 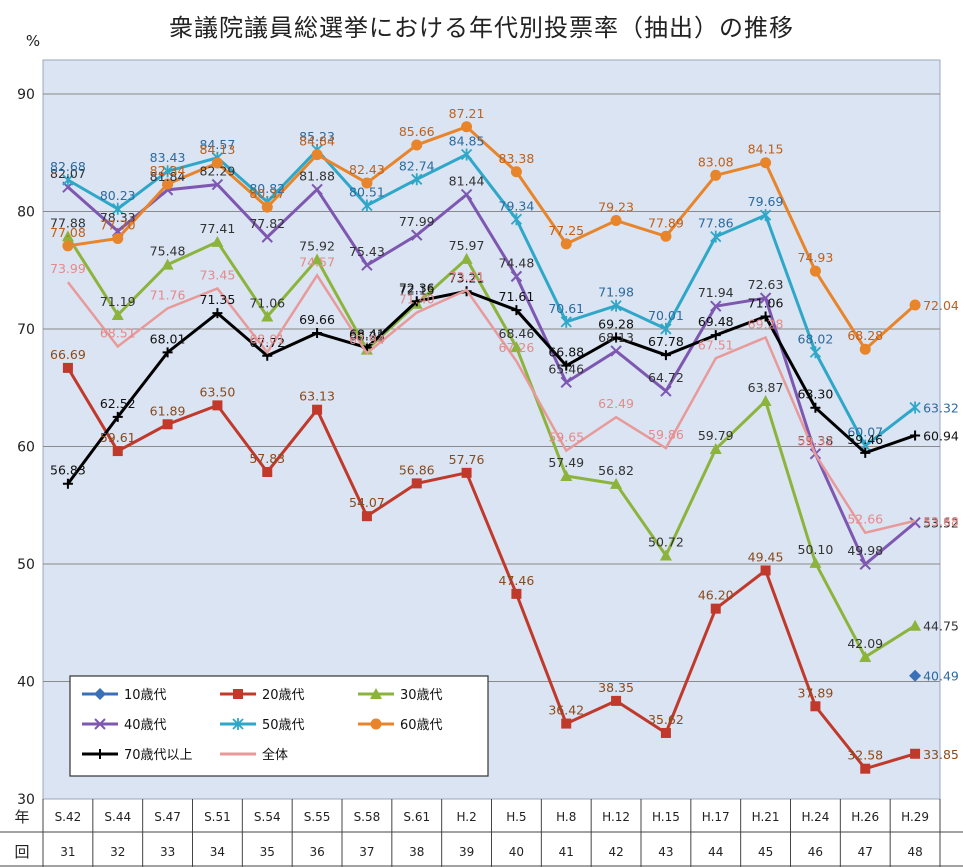 What do you see at coordinates (367, 251) in the screenshot?
I see `data-label: 75.43` at bounding box center [367, 251].